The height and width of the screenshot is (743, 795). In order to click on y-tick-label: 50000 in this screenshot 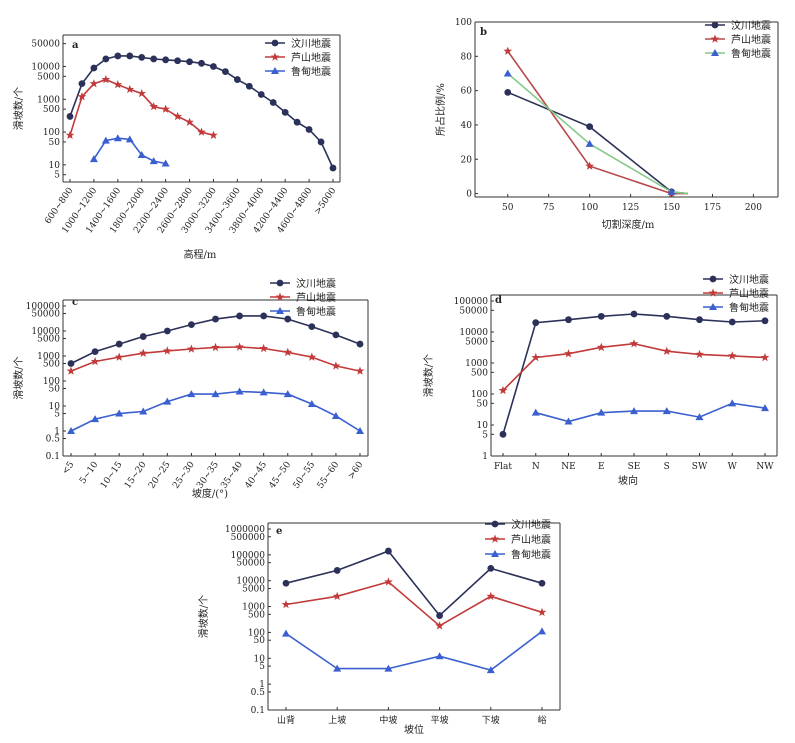, I will do `click(45, 45)`.